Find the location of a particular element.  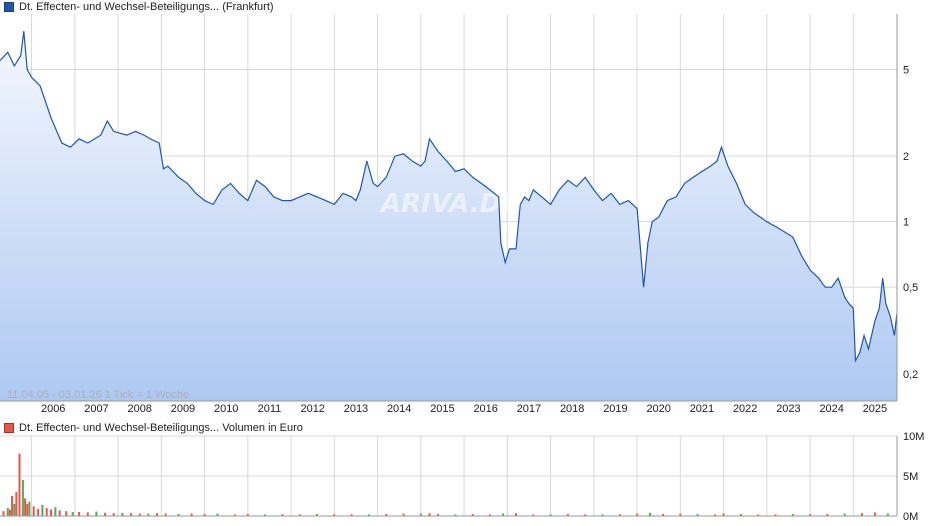

x-tick-label: 2009 is located at coordinates (183, 409).